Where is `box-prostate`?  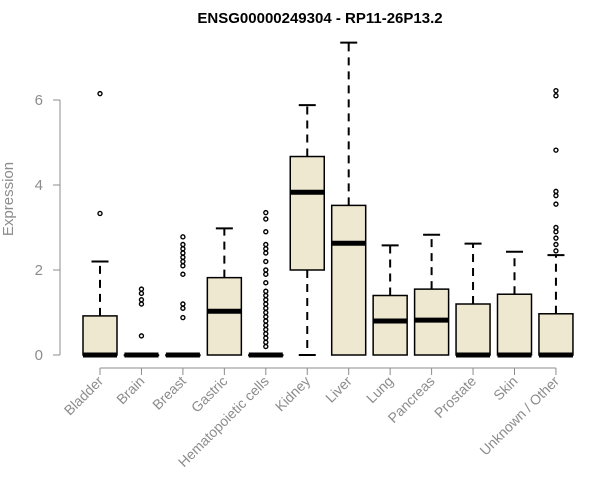 box-prostate is located at coordinates (473, 300).